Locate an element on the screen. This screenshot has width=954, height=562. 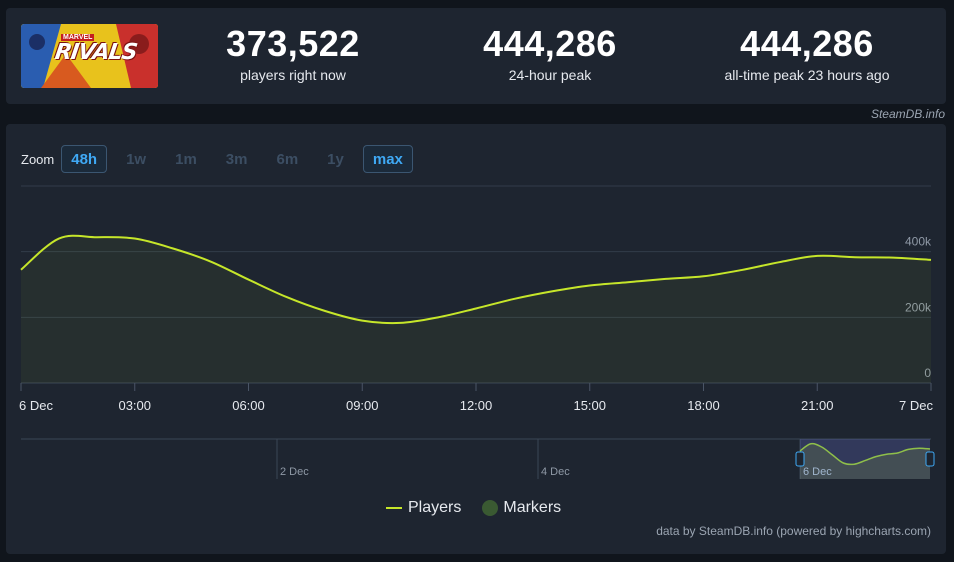
stat-label: all-time peak 23 hours ago is located at coordinates (807, 75).